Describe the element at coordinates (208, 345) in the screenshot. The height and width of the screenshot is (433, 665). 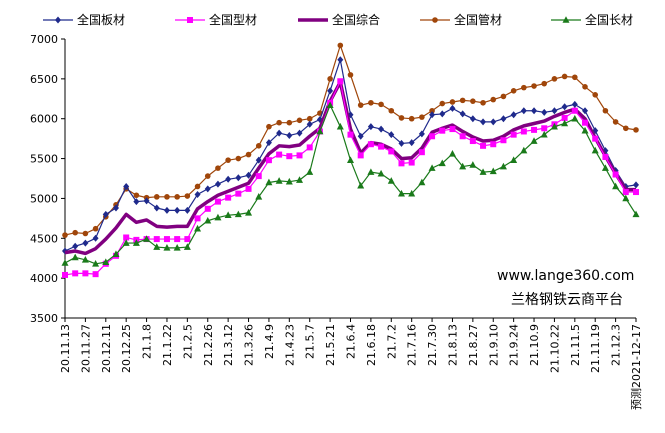
I see `x-tick-label: 21.2.26` at that location.